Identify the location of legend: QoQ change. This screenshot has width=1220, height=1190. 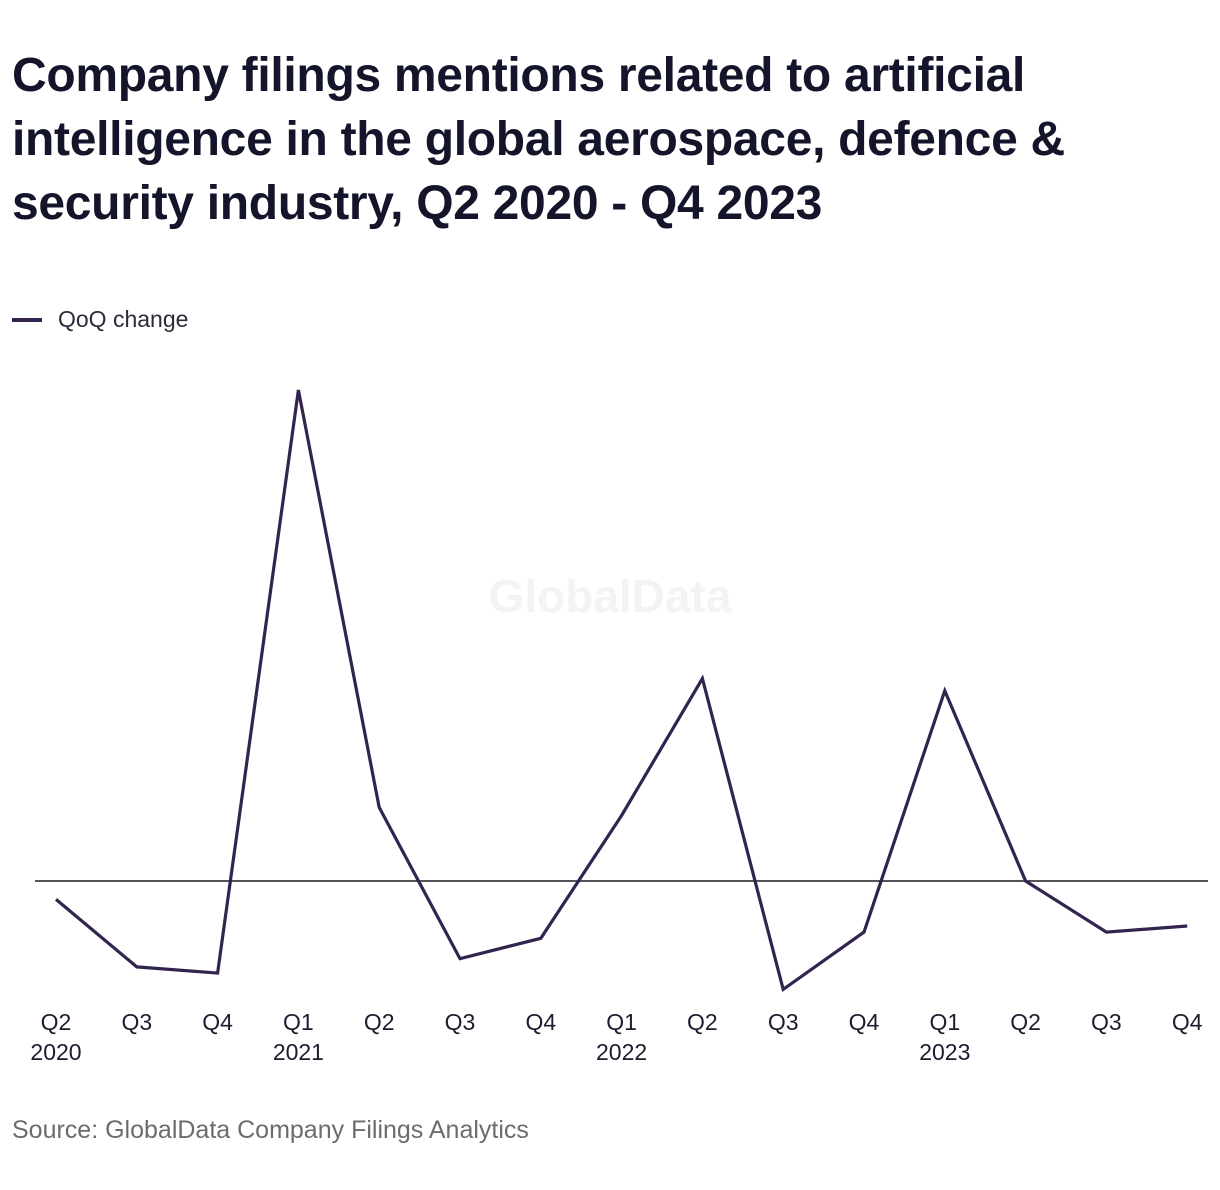
(100, 319).